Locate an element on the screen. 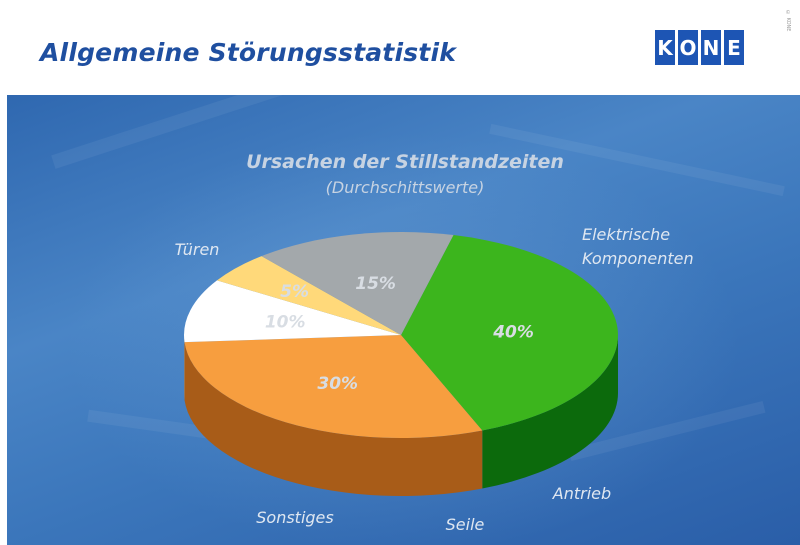  pie-value-labels: 40% 30% 10% 5% 15% is located at coordinates (399, 334).